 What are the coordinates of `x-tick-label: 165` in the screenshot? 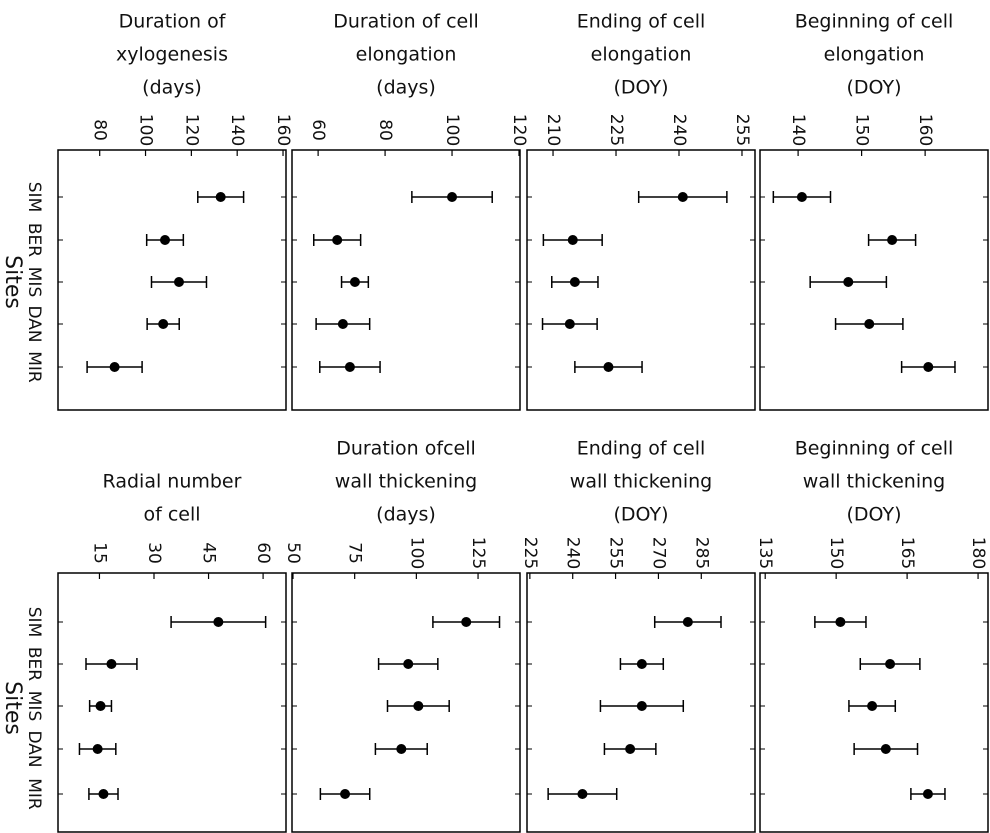 It's located at (907, 553).